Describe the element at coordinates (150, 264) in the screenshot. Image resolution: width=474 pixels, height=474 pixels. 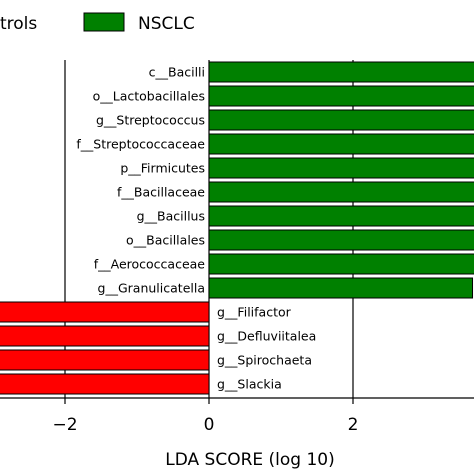
I see `bar-label: f__Aerococcaceae` at that location.